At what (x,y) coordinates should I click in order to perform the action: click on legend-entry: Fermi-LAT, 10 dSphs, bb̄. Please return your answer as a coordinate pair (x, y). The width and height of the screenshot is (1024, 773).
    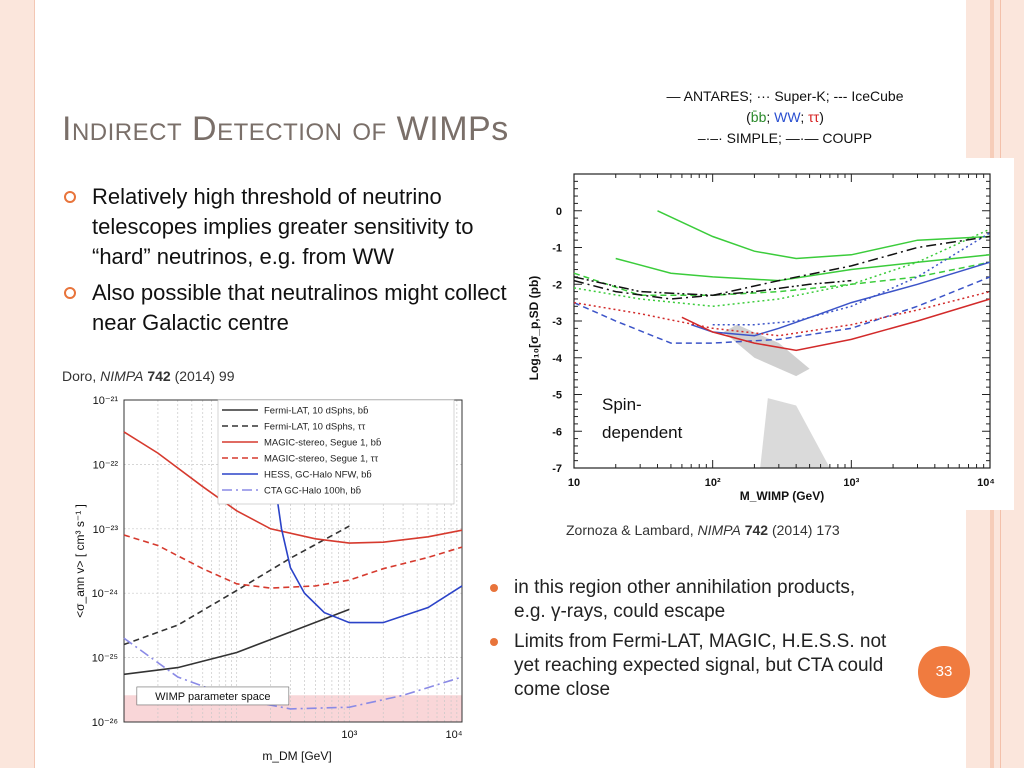
    Looking at the image, I should click on (316, 411).